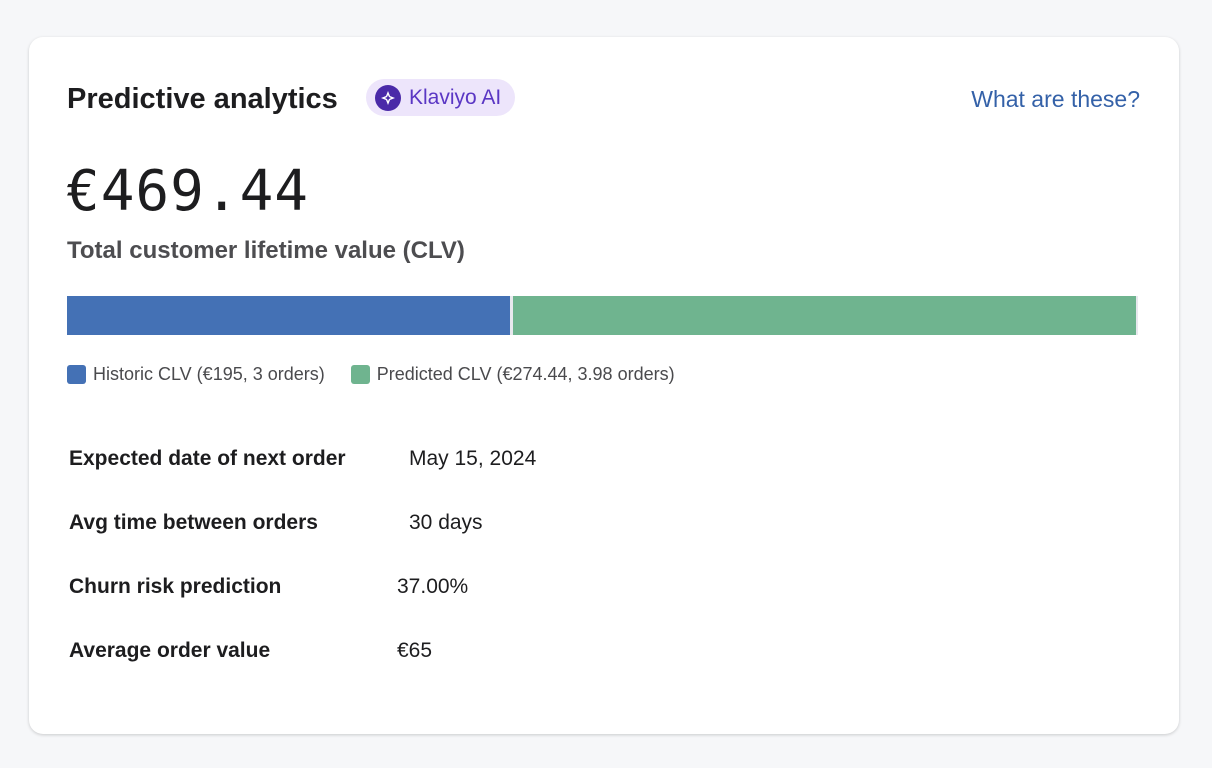 This screenshot has height=768, width=1212. What do you see at coordinates (175, 586) in the screenshot?
I see `stat-label: Churn risk prediction` at bounding box center [175, 586].